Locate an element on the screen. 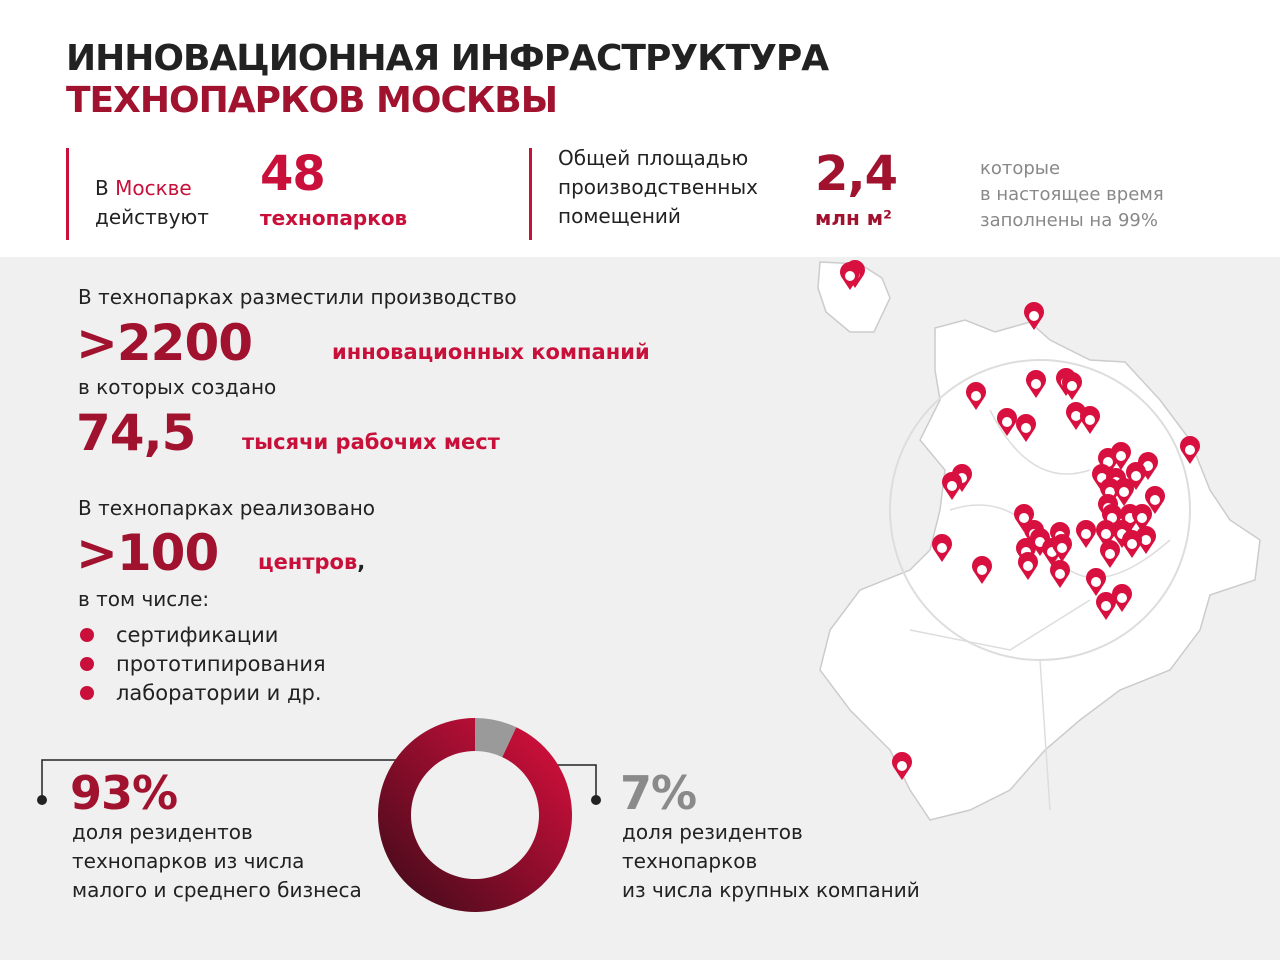 This screenshot has height=960, width=1280. jobs-number: 74,5 is located at coordinates (136, 433).